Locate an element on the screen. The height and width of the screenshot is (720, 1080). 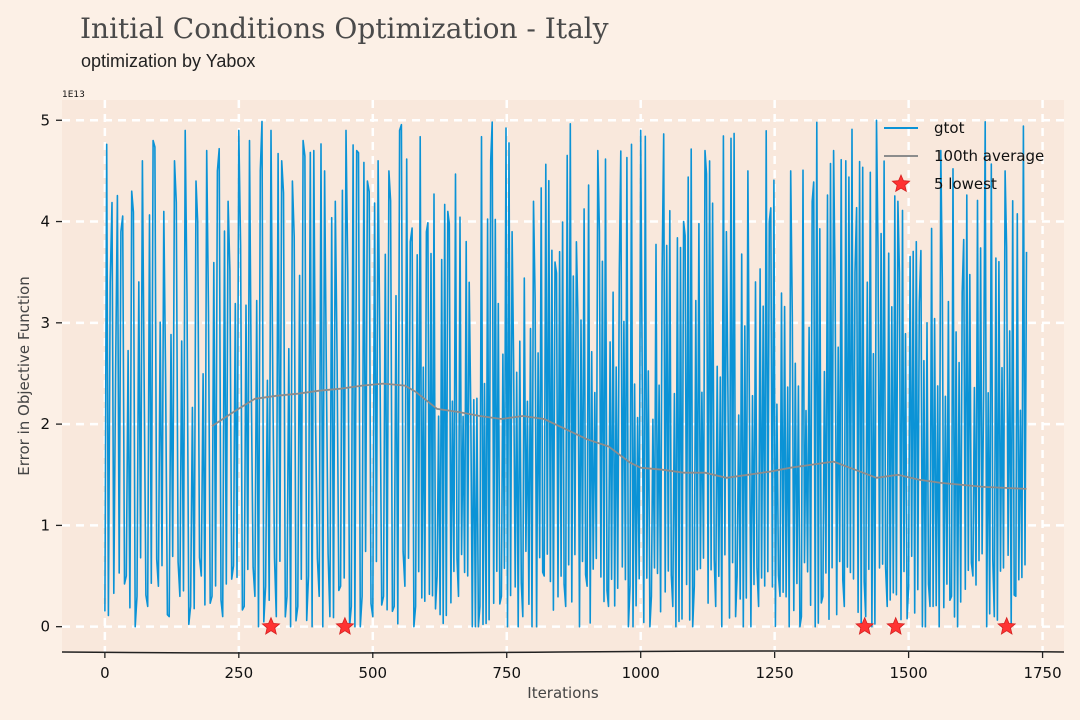
x-tick-label: 250 is located at coordinates (239, 673).